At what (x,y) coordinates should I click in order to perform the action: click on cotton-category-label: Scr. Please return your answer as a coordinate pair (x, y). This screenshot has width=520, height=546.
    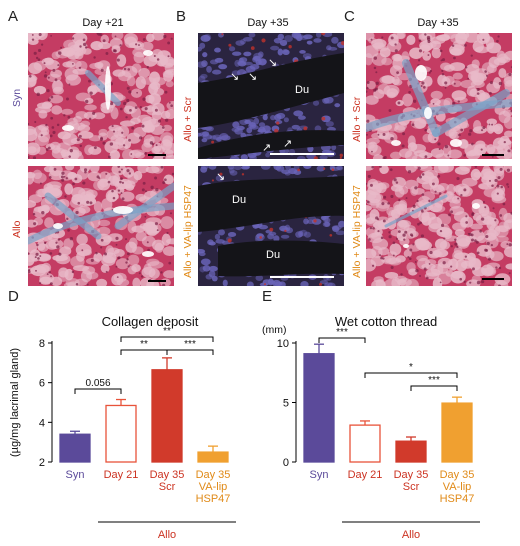
    Looking at the image, I should click on (411, 487).